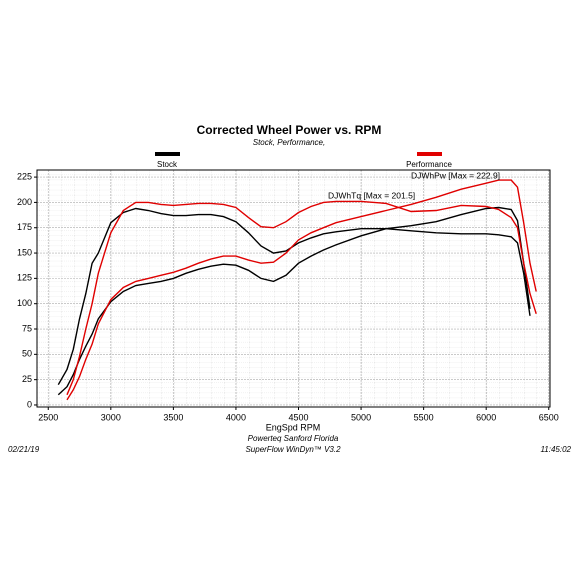  Describe the element at coordinates (293, 449) in the screenshot. I see `footer-software: SuperFlow WinDyn™ V3.2` at that location.